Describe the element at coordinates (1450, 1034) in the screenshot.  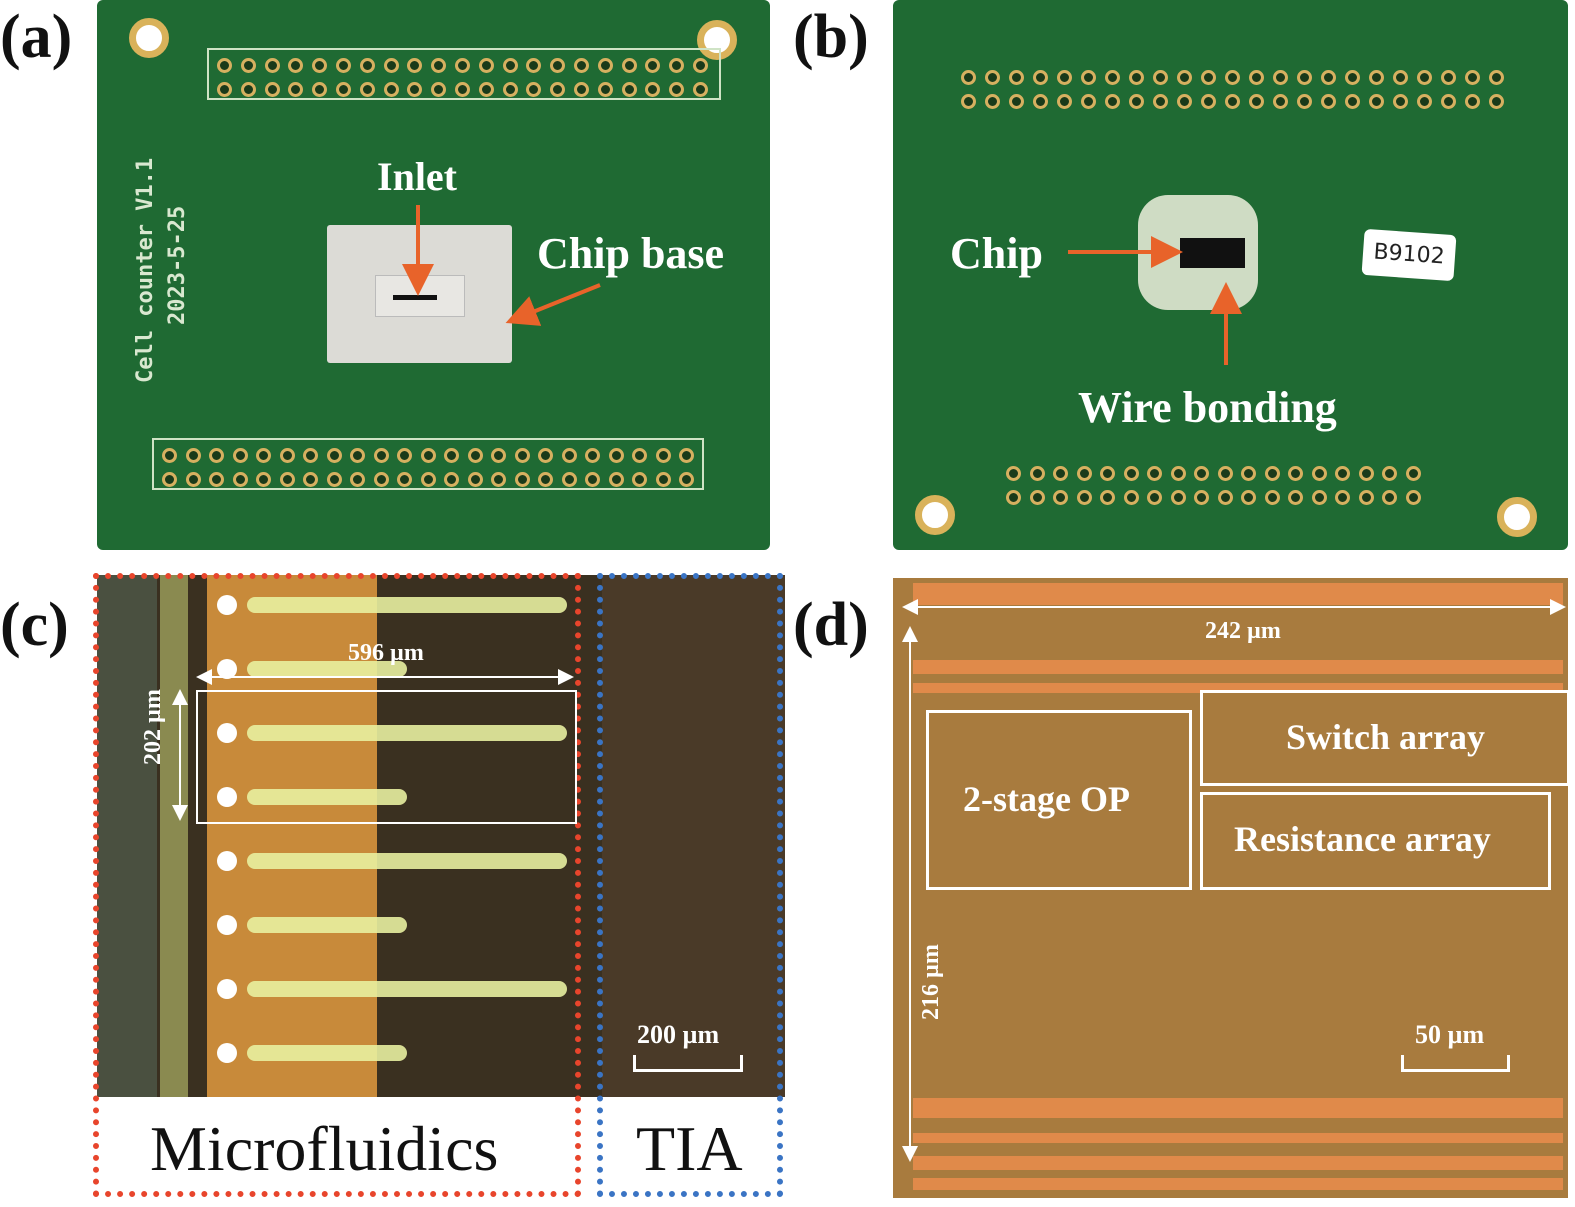
I see `scale-bar-d-label: 50 µm` at that location.